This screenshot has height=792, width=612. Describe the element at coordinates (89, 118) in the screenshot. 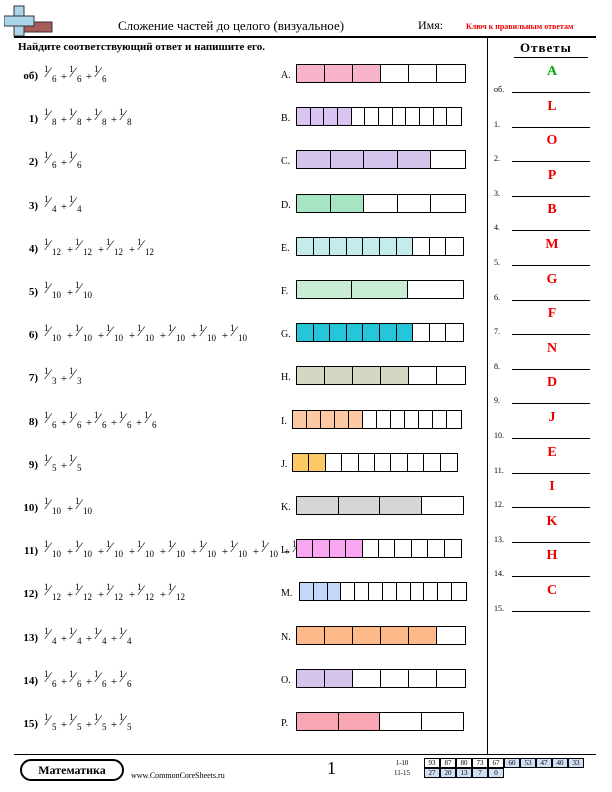

I see `fraction-expression: 1 ⁄ 8 +1 ⁄ 8 +1 ⁄ 8 +1 ⁄ 8` at that location.